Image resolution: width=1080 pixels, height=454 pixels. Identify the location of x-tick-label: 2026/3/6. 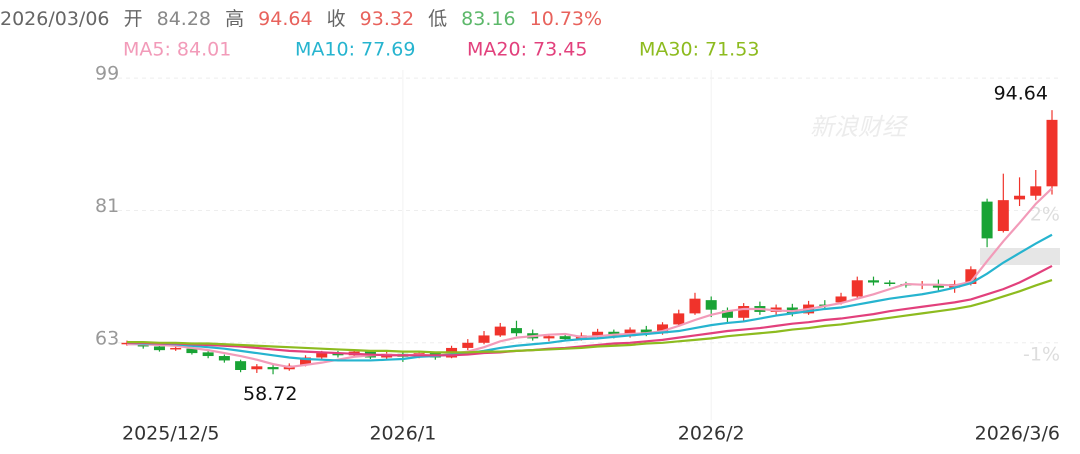
(1017, 434).